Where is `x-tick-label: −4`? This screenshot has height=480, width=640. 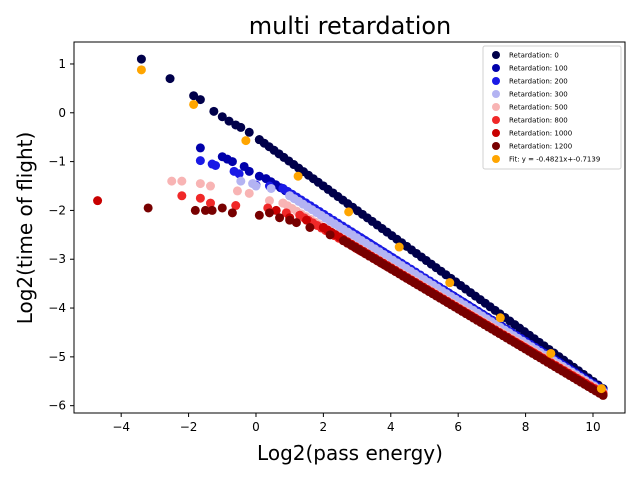 x-tick-label: −4 is located at coordinates (121, 427).